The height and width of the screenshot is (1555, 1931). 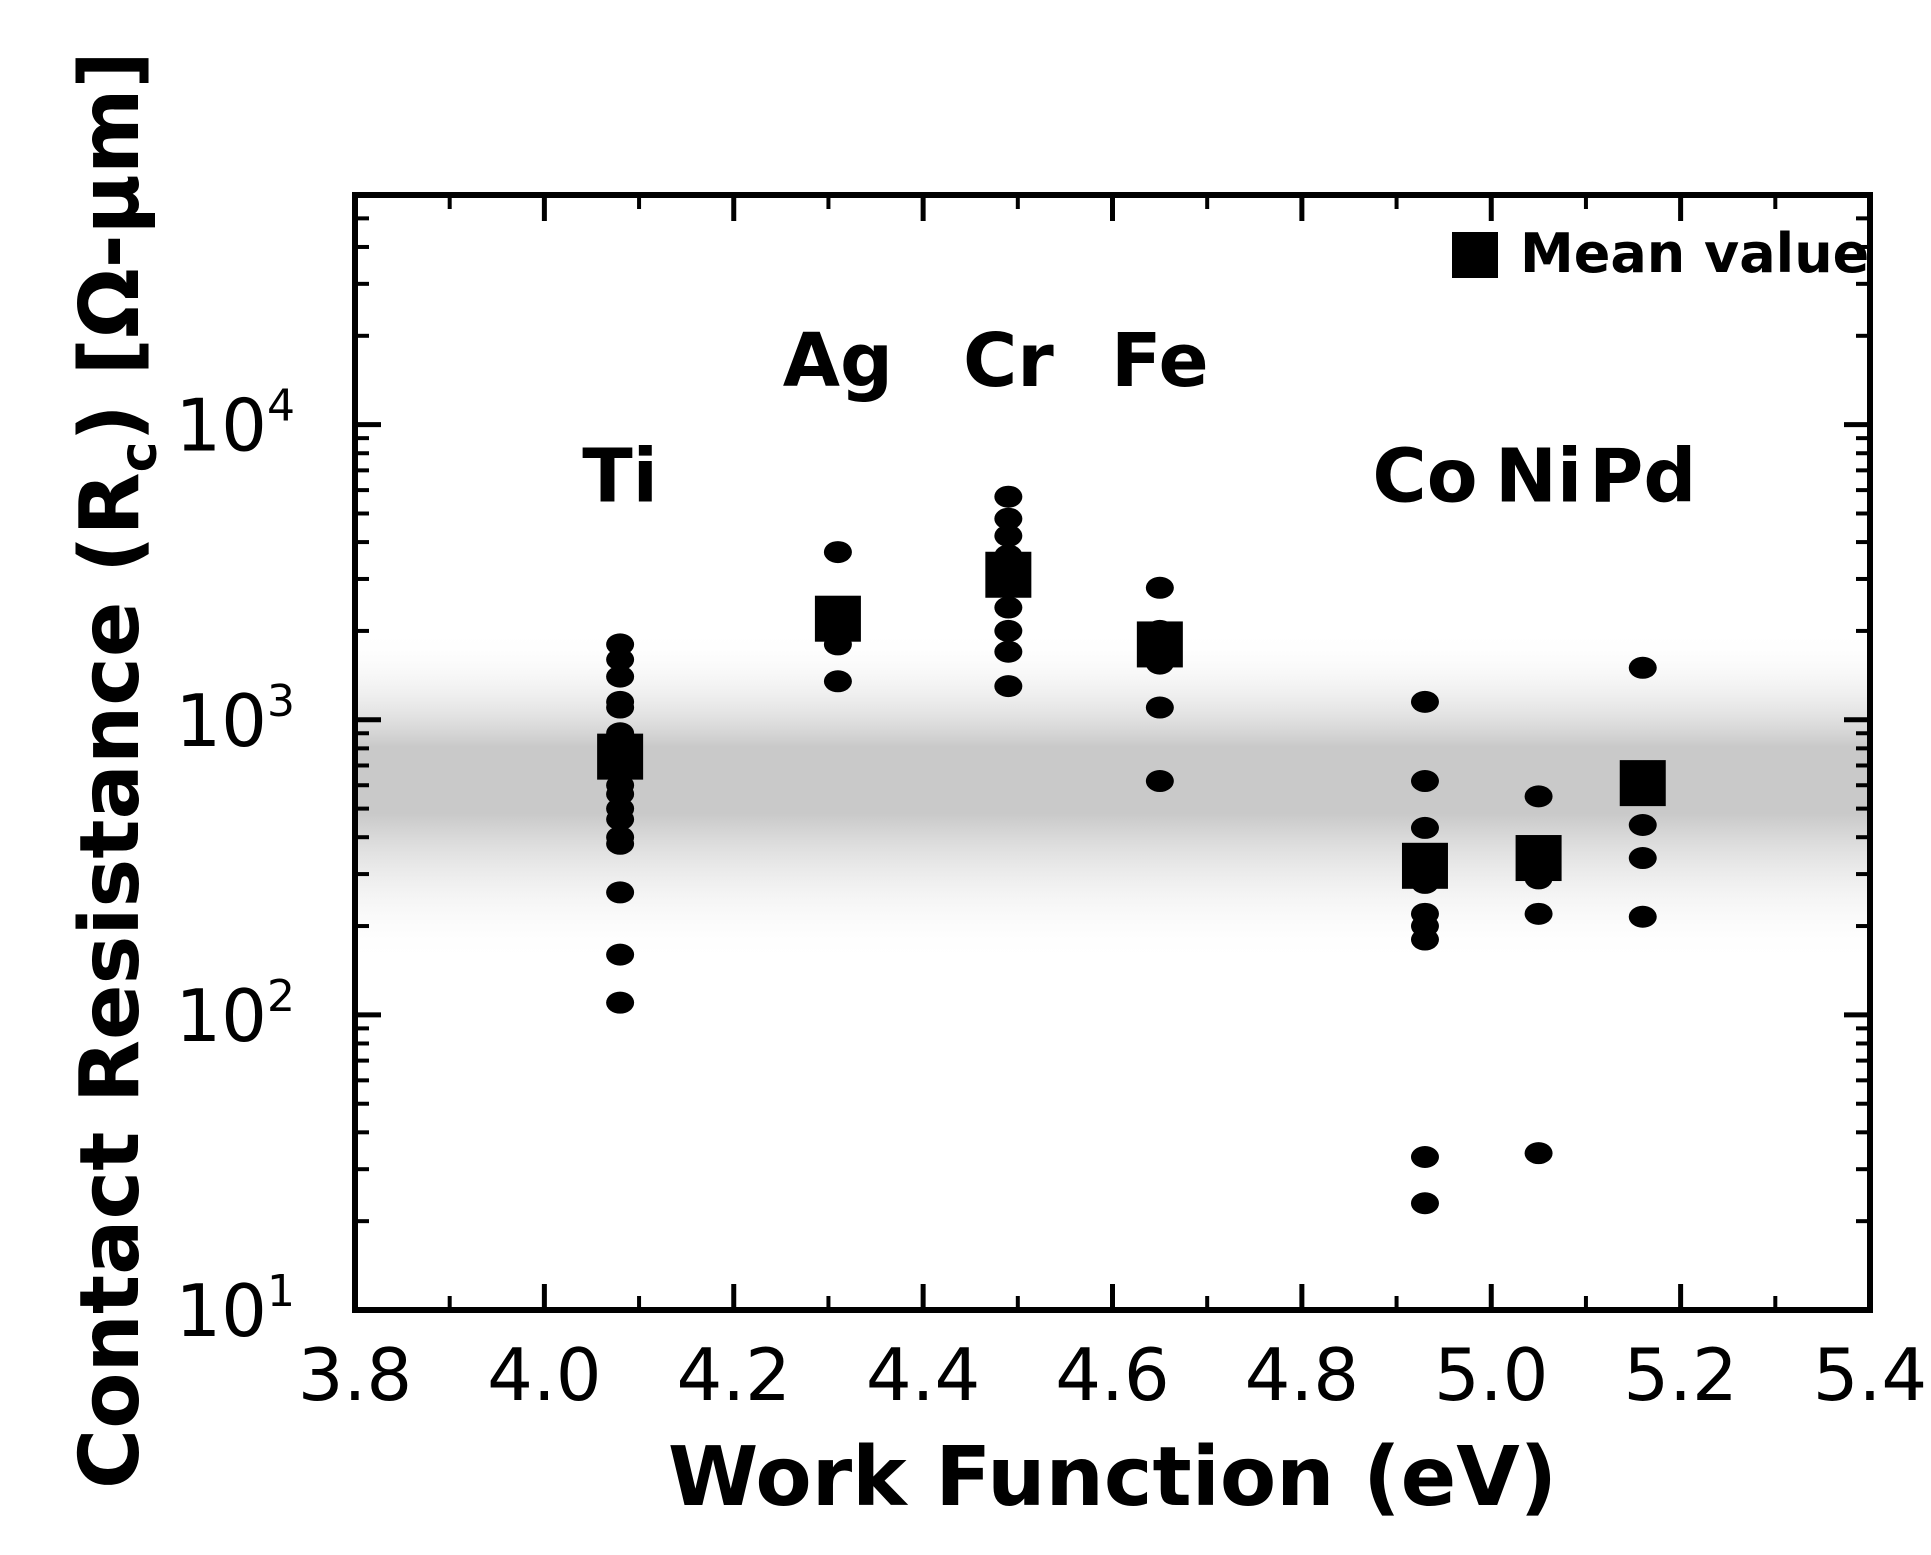 What do you see at coordinates (1491, 1375) in the screenshot?
I see `x-tick-label: 5.0` at bounding box center [1491, 1375].